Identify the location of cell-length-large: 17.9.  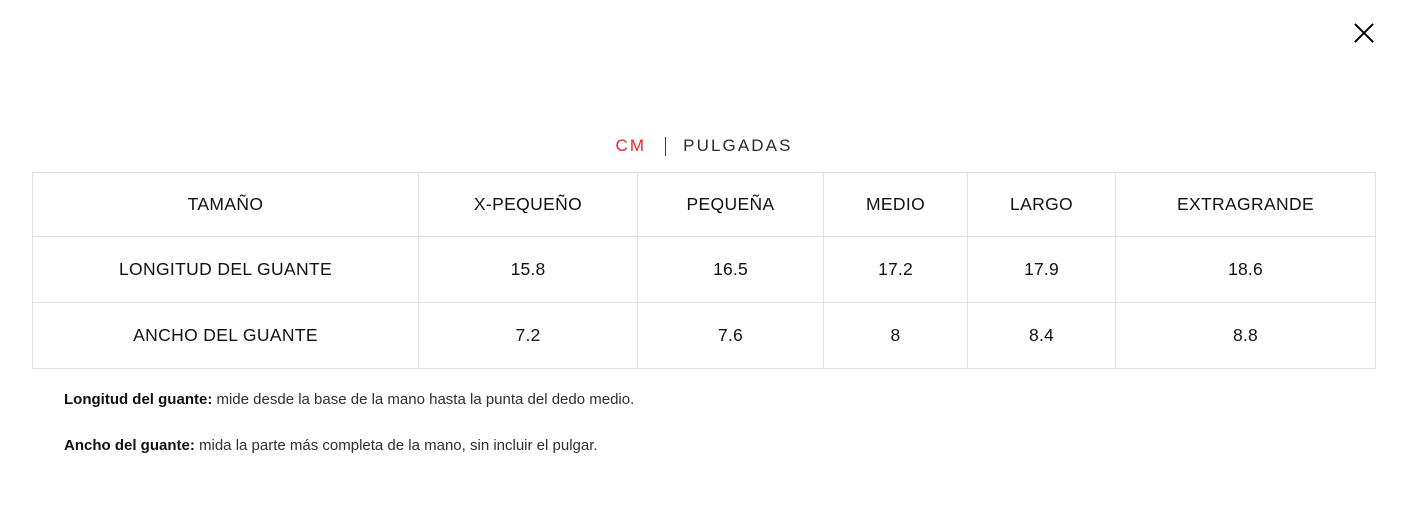
(1041, 269).